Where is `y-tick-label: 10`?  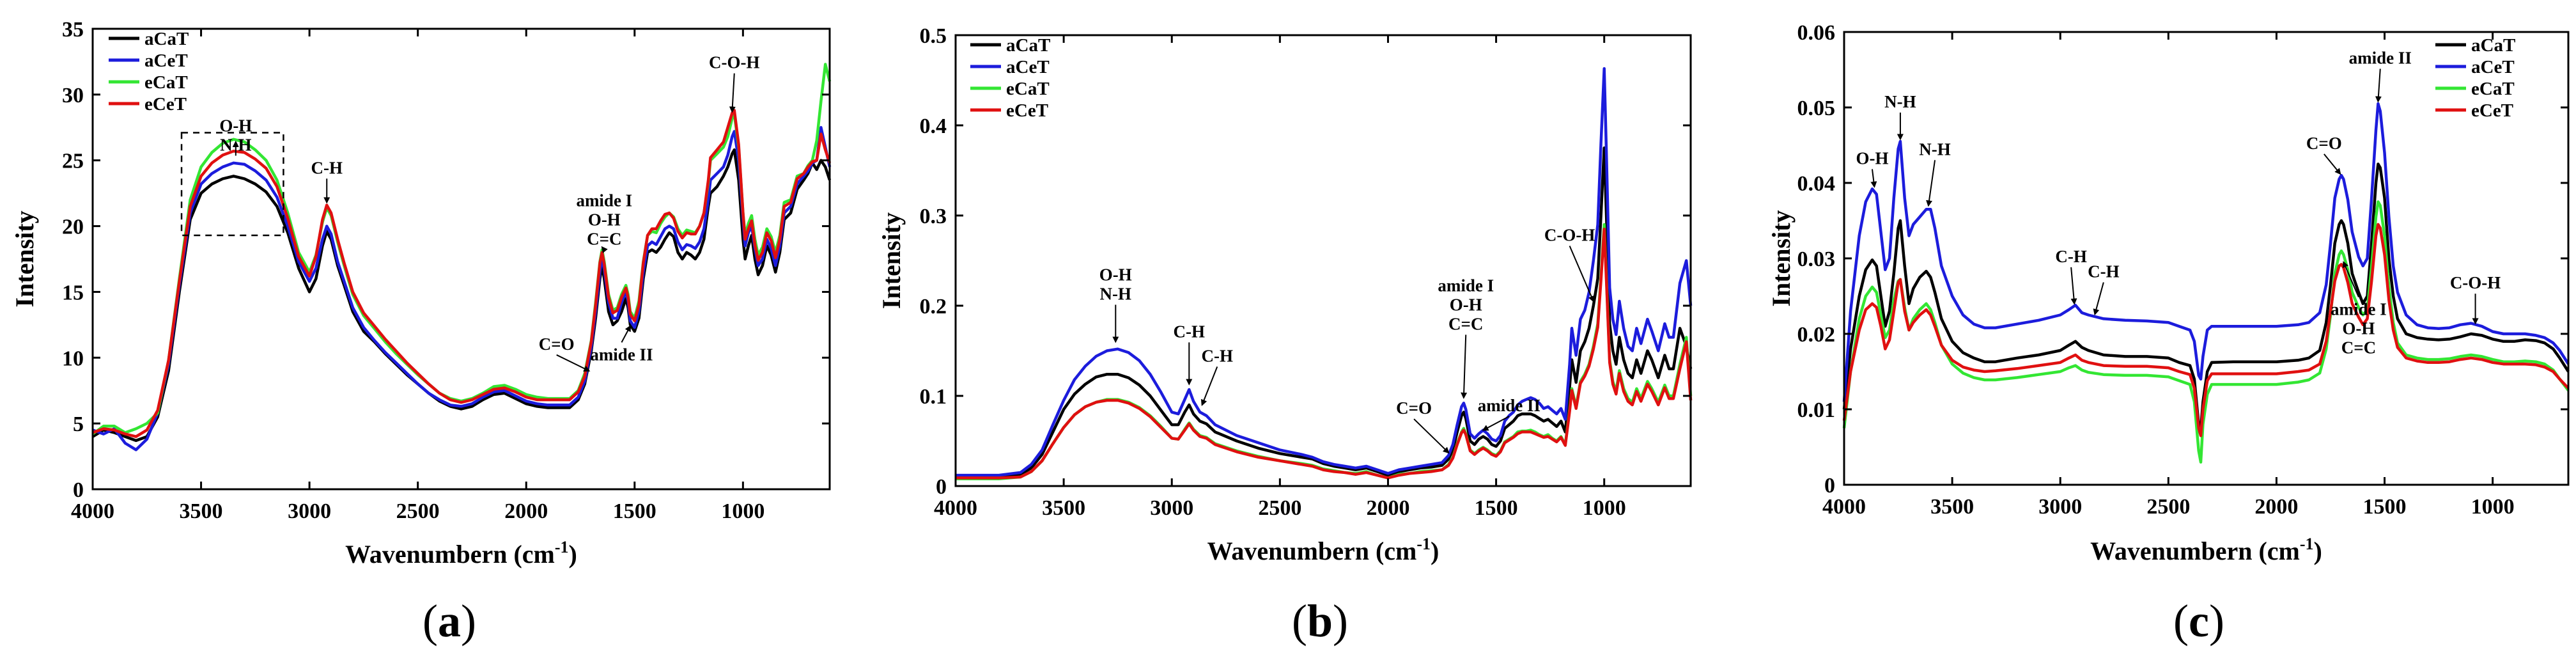
y-tick-label: 10 is located at coordinates (73, 359).